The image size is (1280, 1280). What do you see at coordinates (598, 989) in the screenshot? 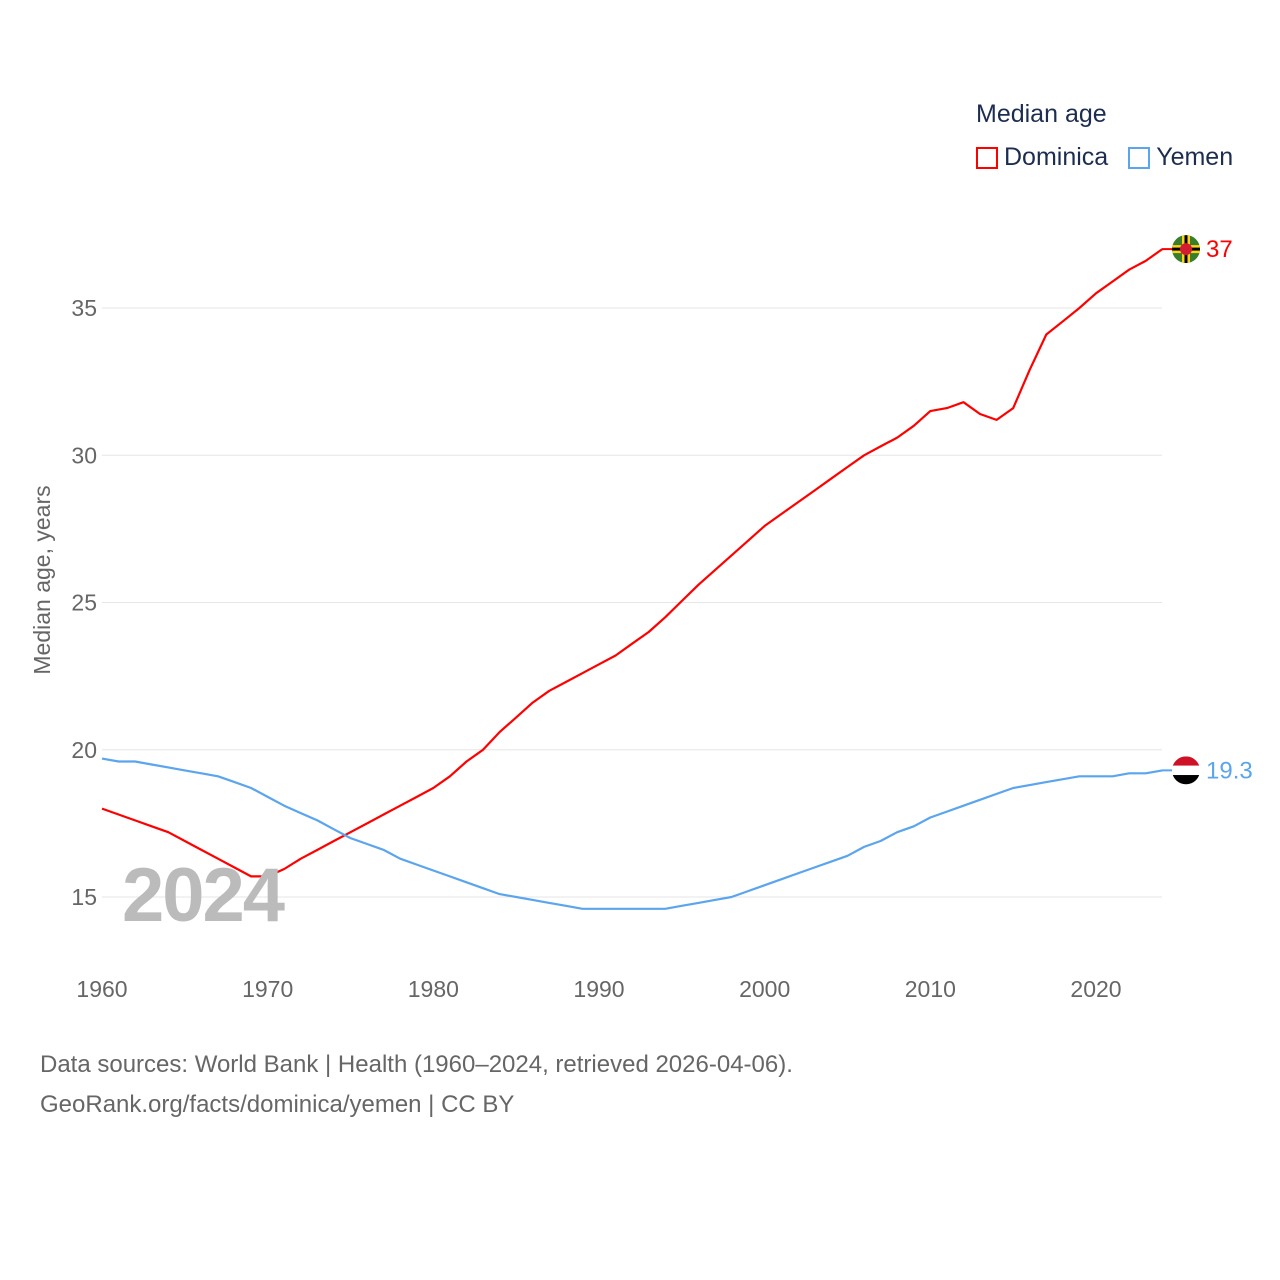
I see `x-tick-label: 1990` at bounding box center [598, 989].